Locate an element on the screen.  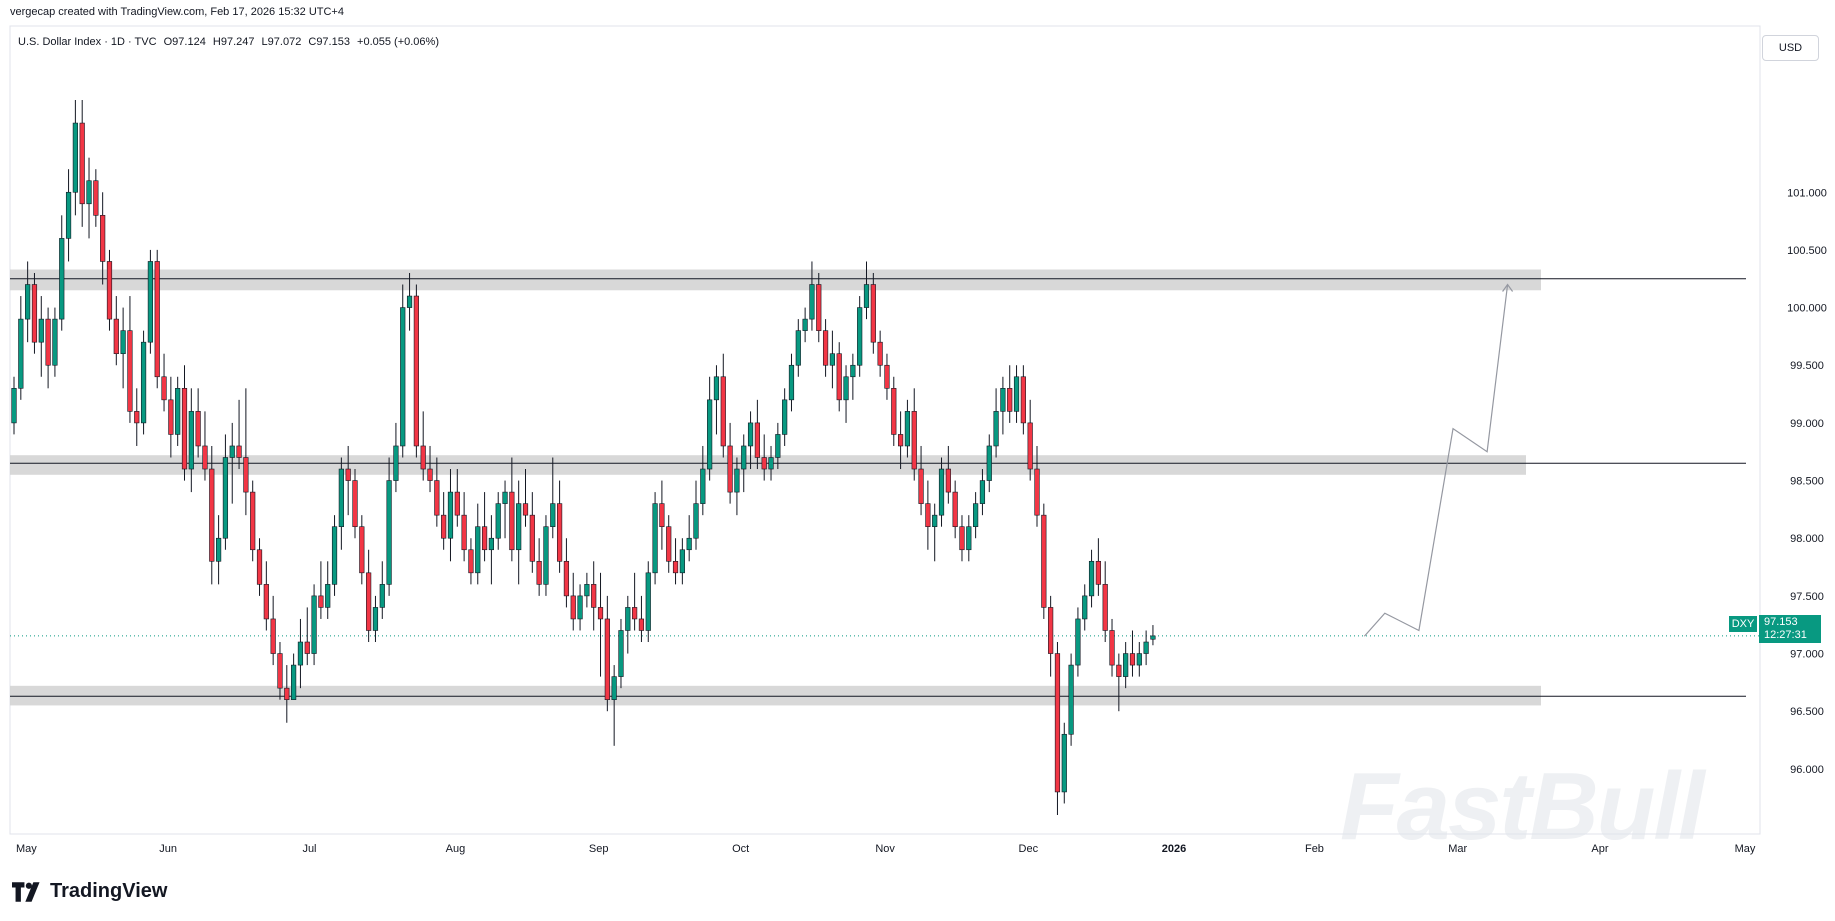
brand-label: TradingView is located at coordinates (109, 891).